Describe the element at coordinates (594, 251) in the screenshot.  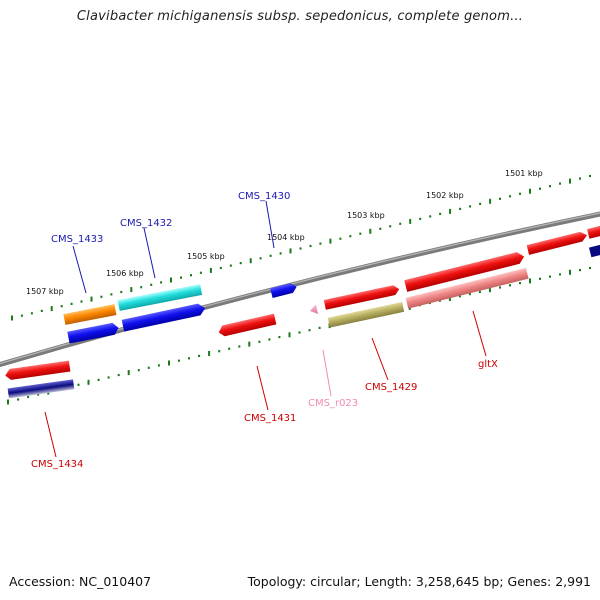
I see `gene-arrow-navy-right` at that location.